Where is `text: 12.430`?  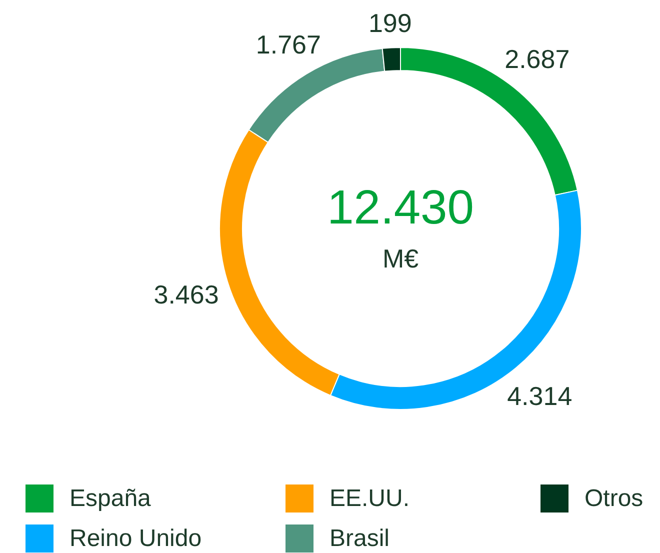
text: 12.430 is located at coordinates (400, 208).